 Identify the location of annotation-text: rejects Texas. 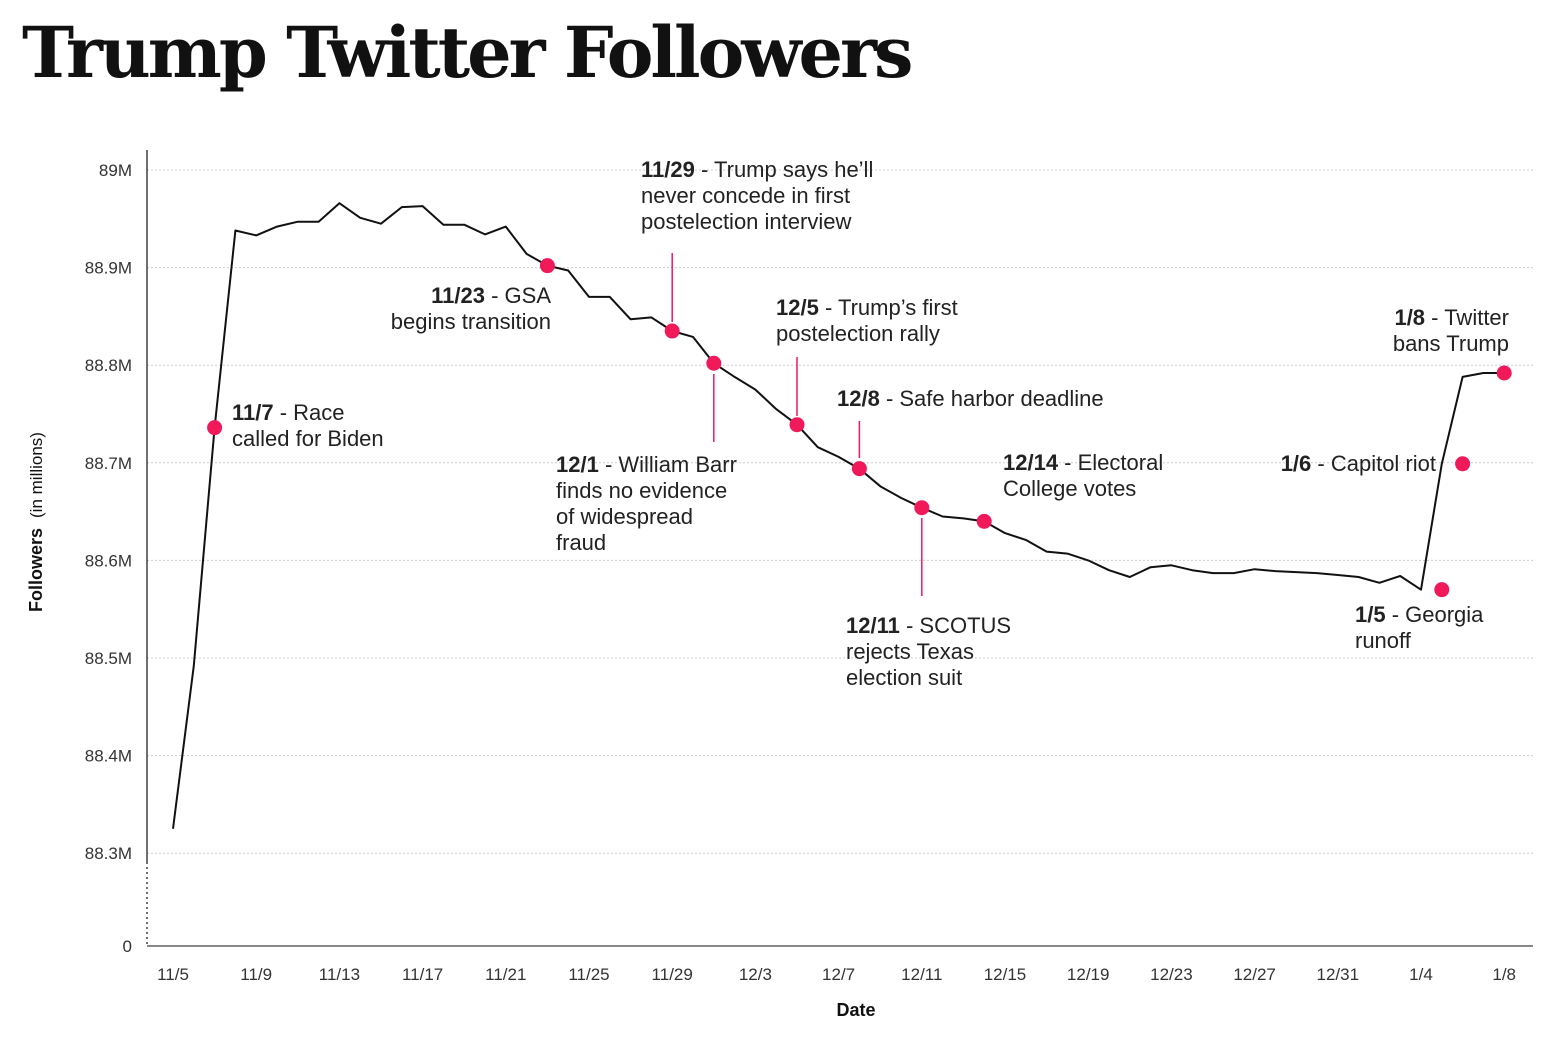
(910, 651).